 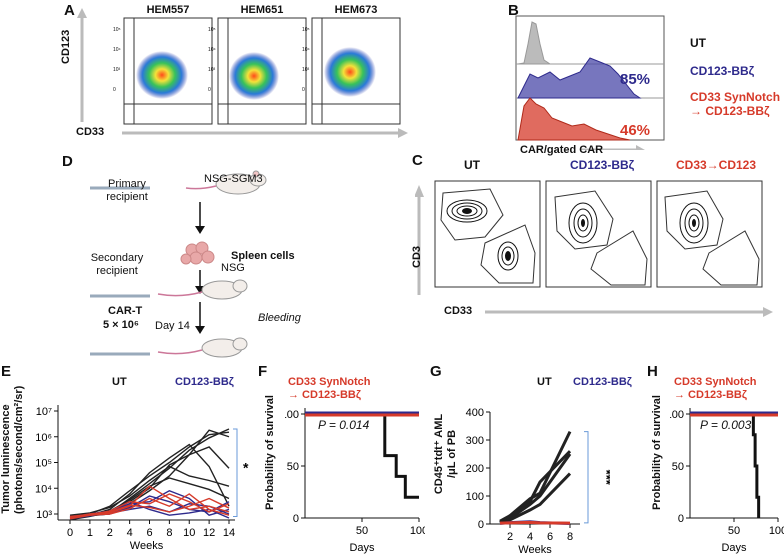 What do you see at coordinates (417, 256) in the screenshot?
I see `panel-c-ylabel: CD3` at bounding box center [417, 256].